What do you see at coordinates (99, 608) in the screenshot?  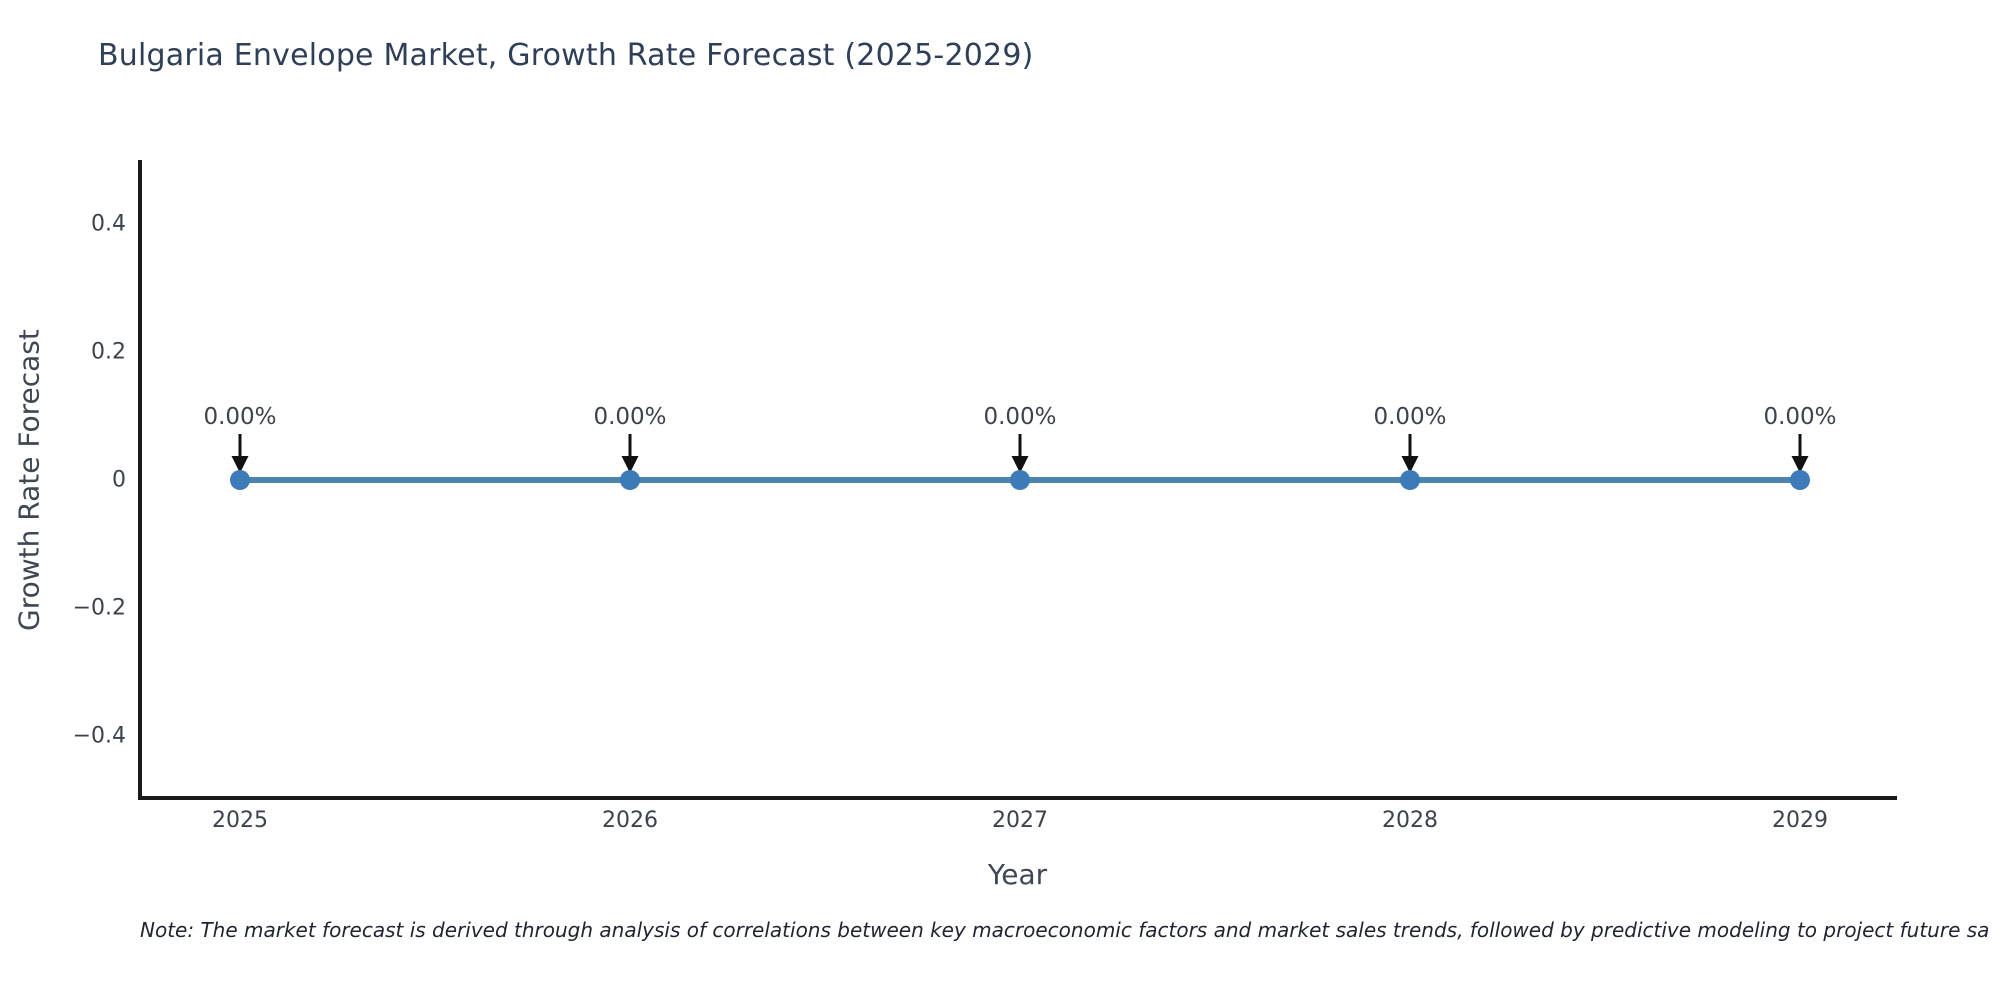 I see `y-tick-label: −0.2` at bounding box center [99, 608].